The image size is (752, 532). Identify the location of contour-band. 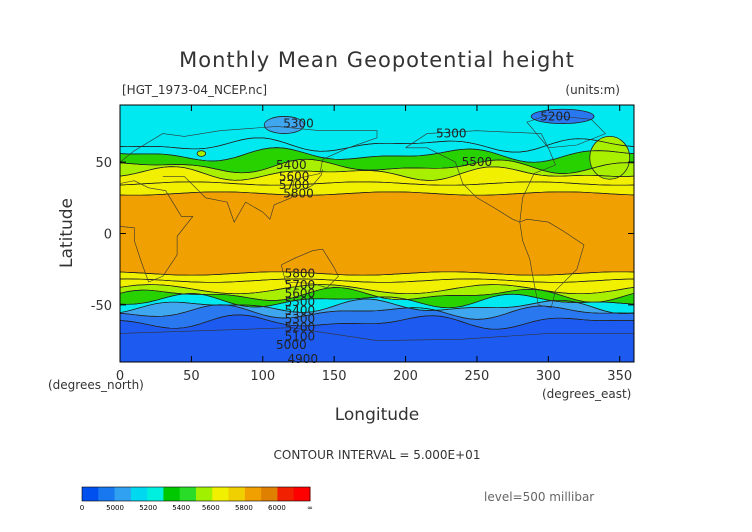
(377, 233).